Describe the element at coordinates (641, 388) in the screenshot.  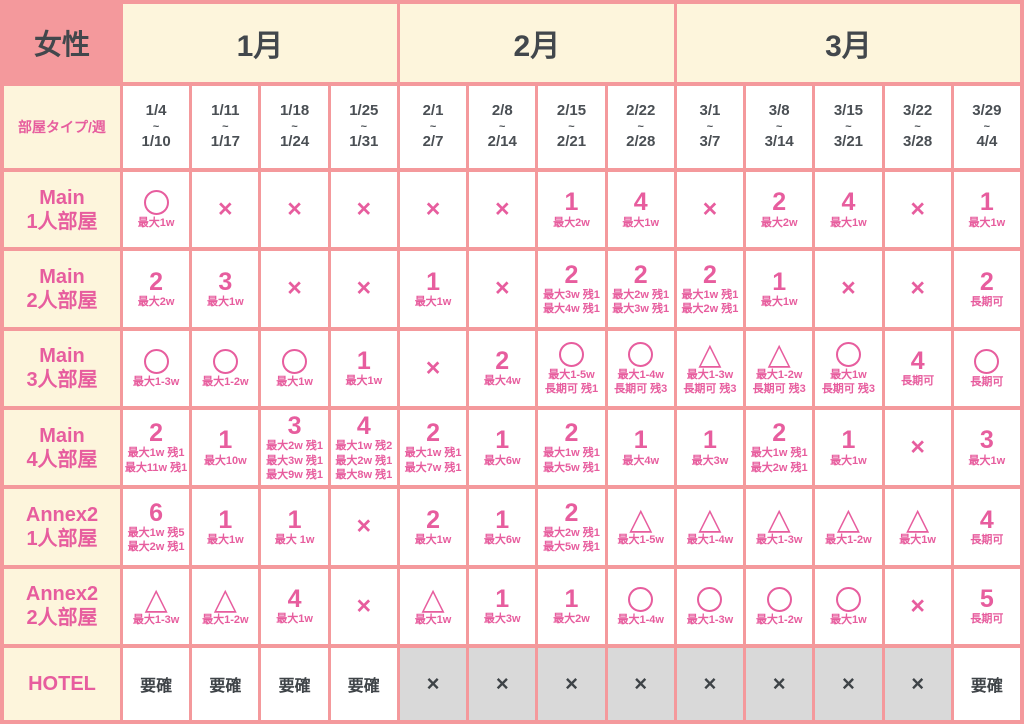
I see `availability-note: 長期可 残3` at that location.